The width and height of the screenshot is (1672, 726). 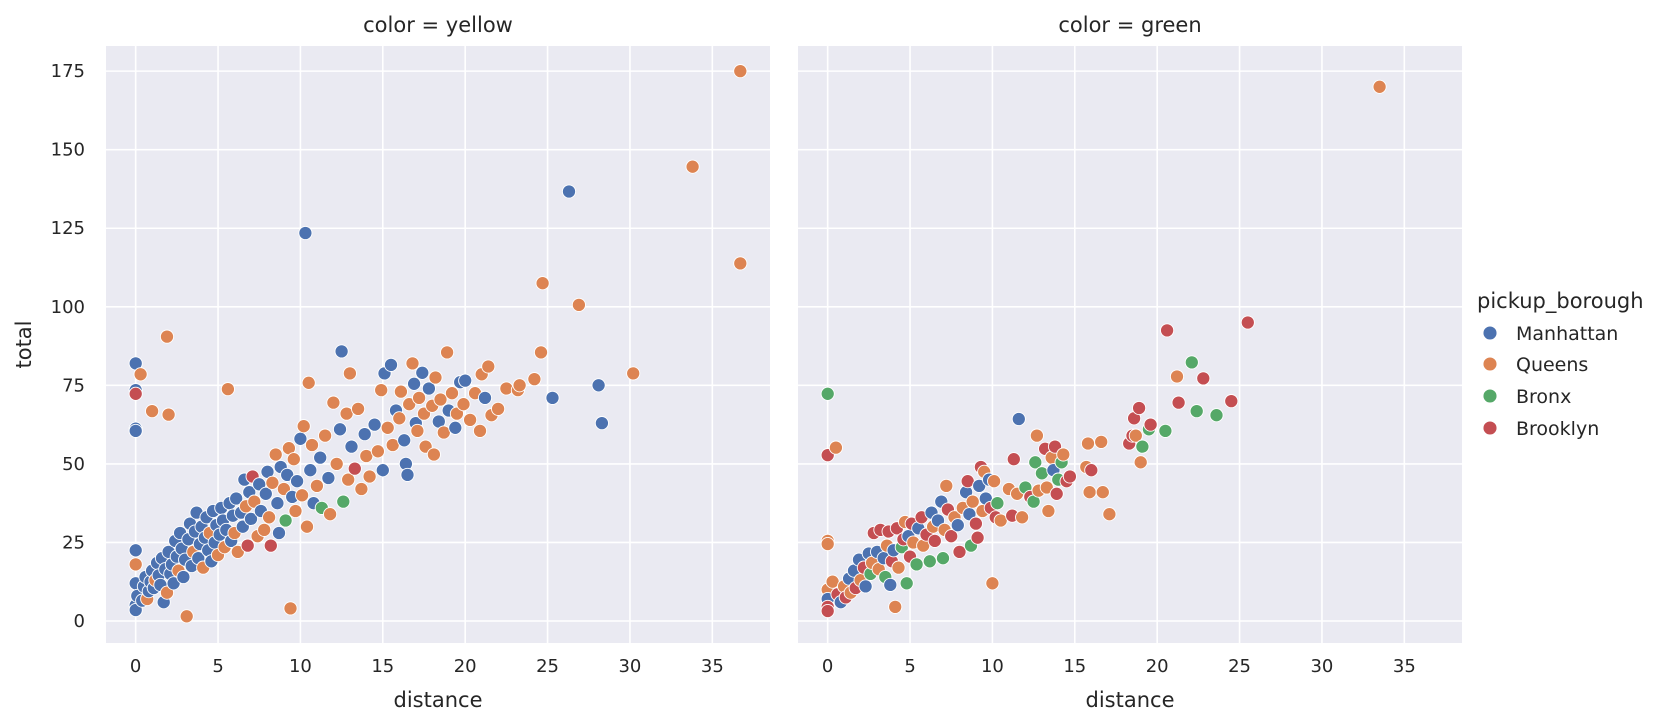 I want to click on legend-item-manhattan: Manhattan, so click(x=1550, y=334).